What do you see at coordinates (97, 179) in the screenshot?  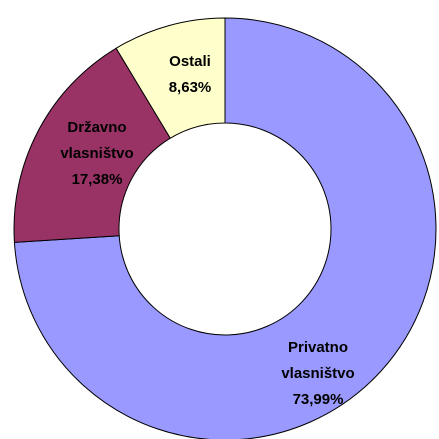 I see `value-label: 17,38%` at bounding box center [97, 179].